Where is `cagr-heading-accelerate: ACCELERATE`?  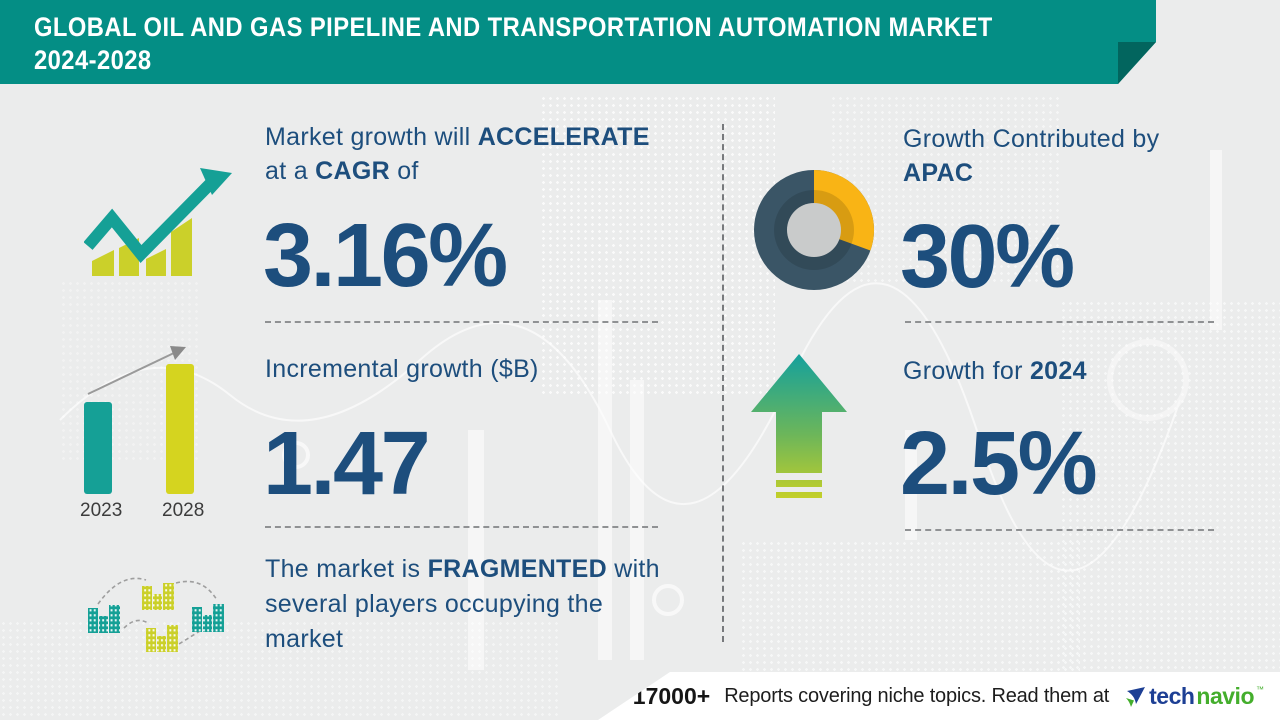 cagr-heading-accelerate: ACCELERATE is located at coordinates (563, 137).